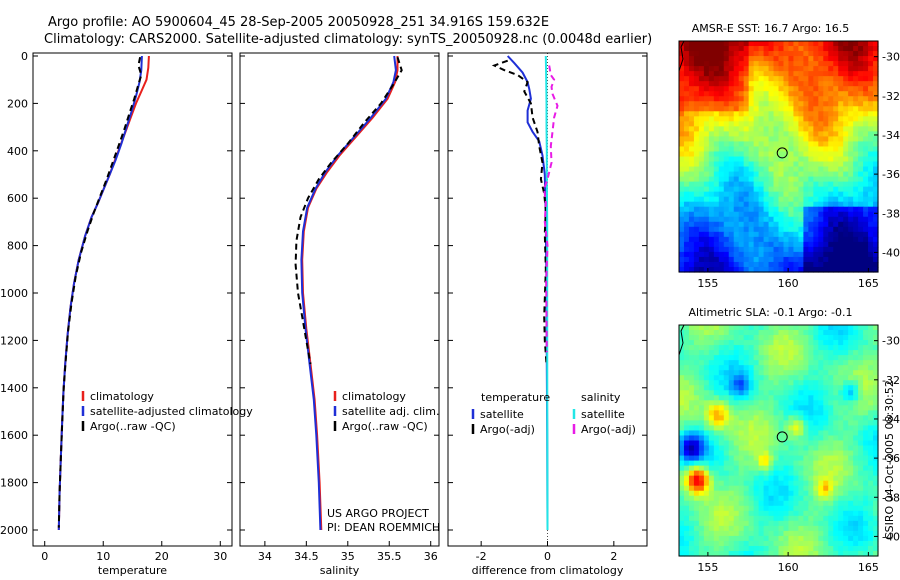  What do you see at coordinates (601, 397) in the screenshot?
I see `difference-legend-title: salinity` at bounding box center [601, 397].